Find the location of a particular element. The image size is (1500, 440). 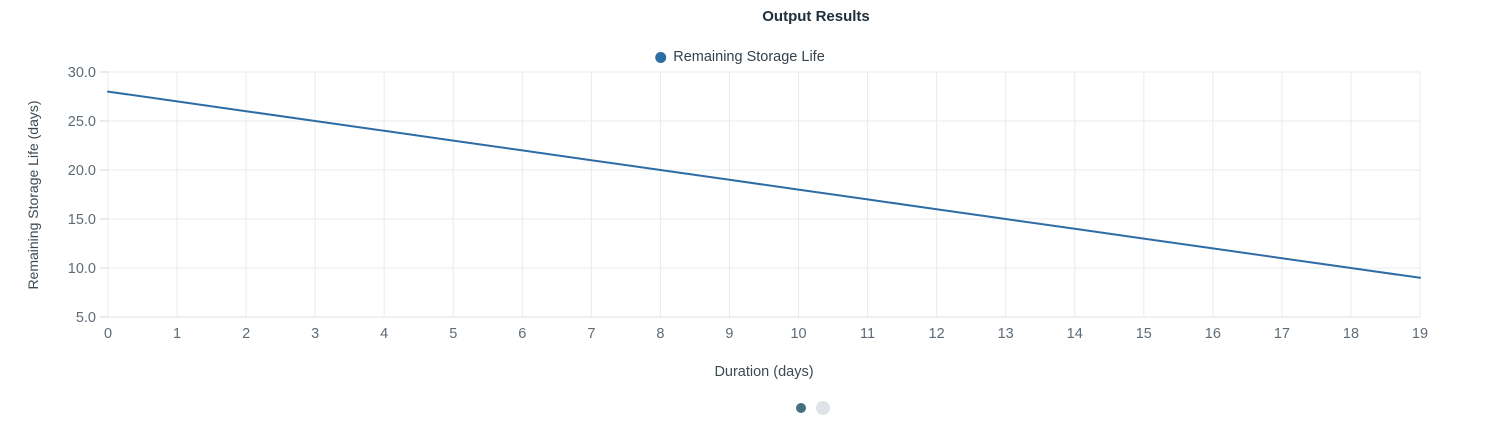

chart-title: Output Results is located at coordinates (816, 16).